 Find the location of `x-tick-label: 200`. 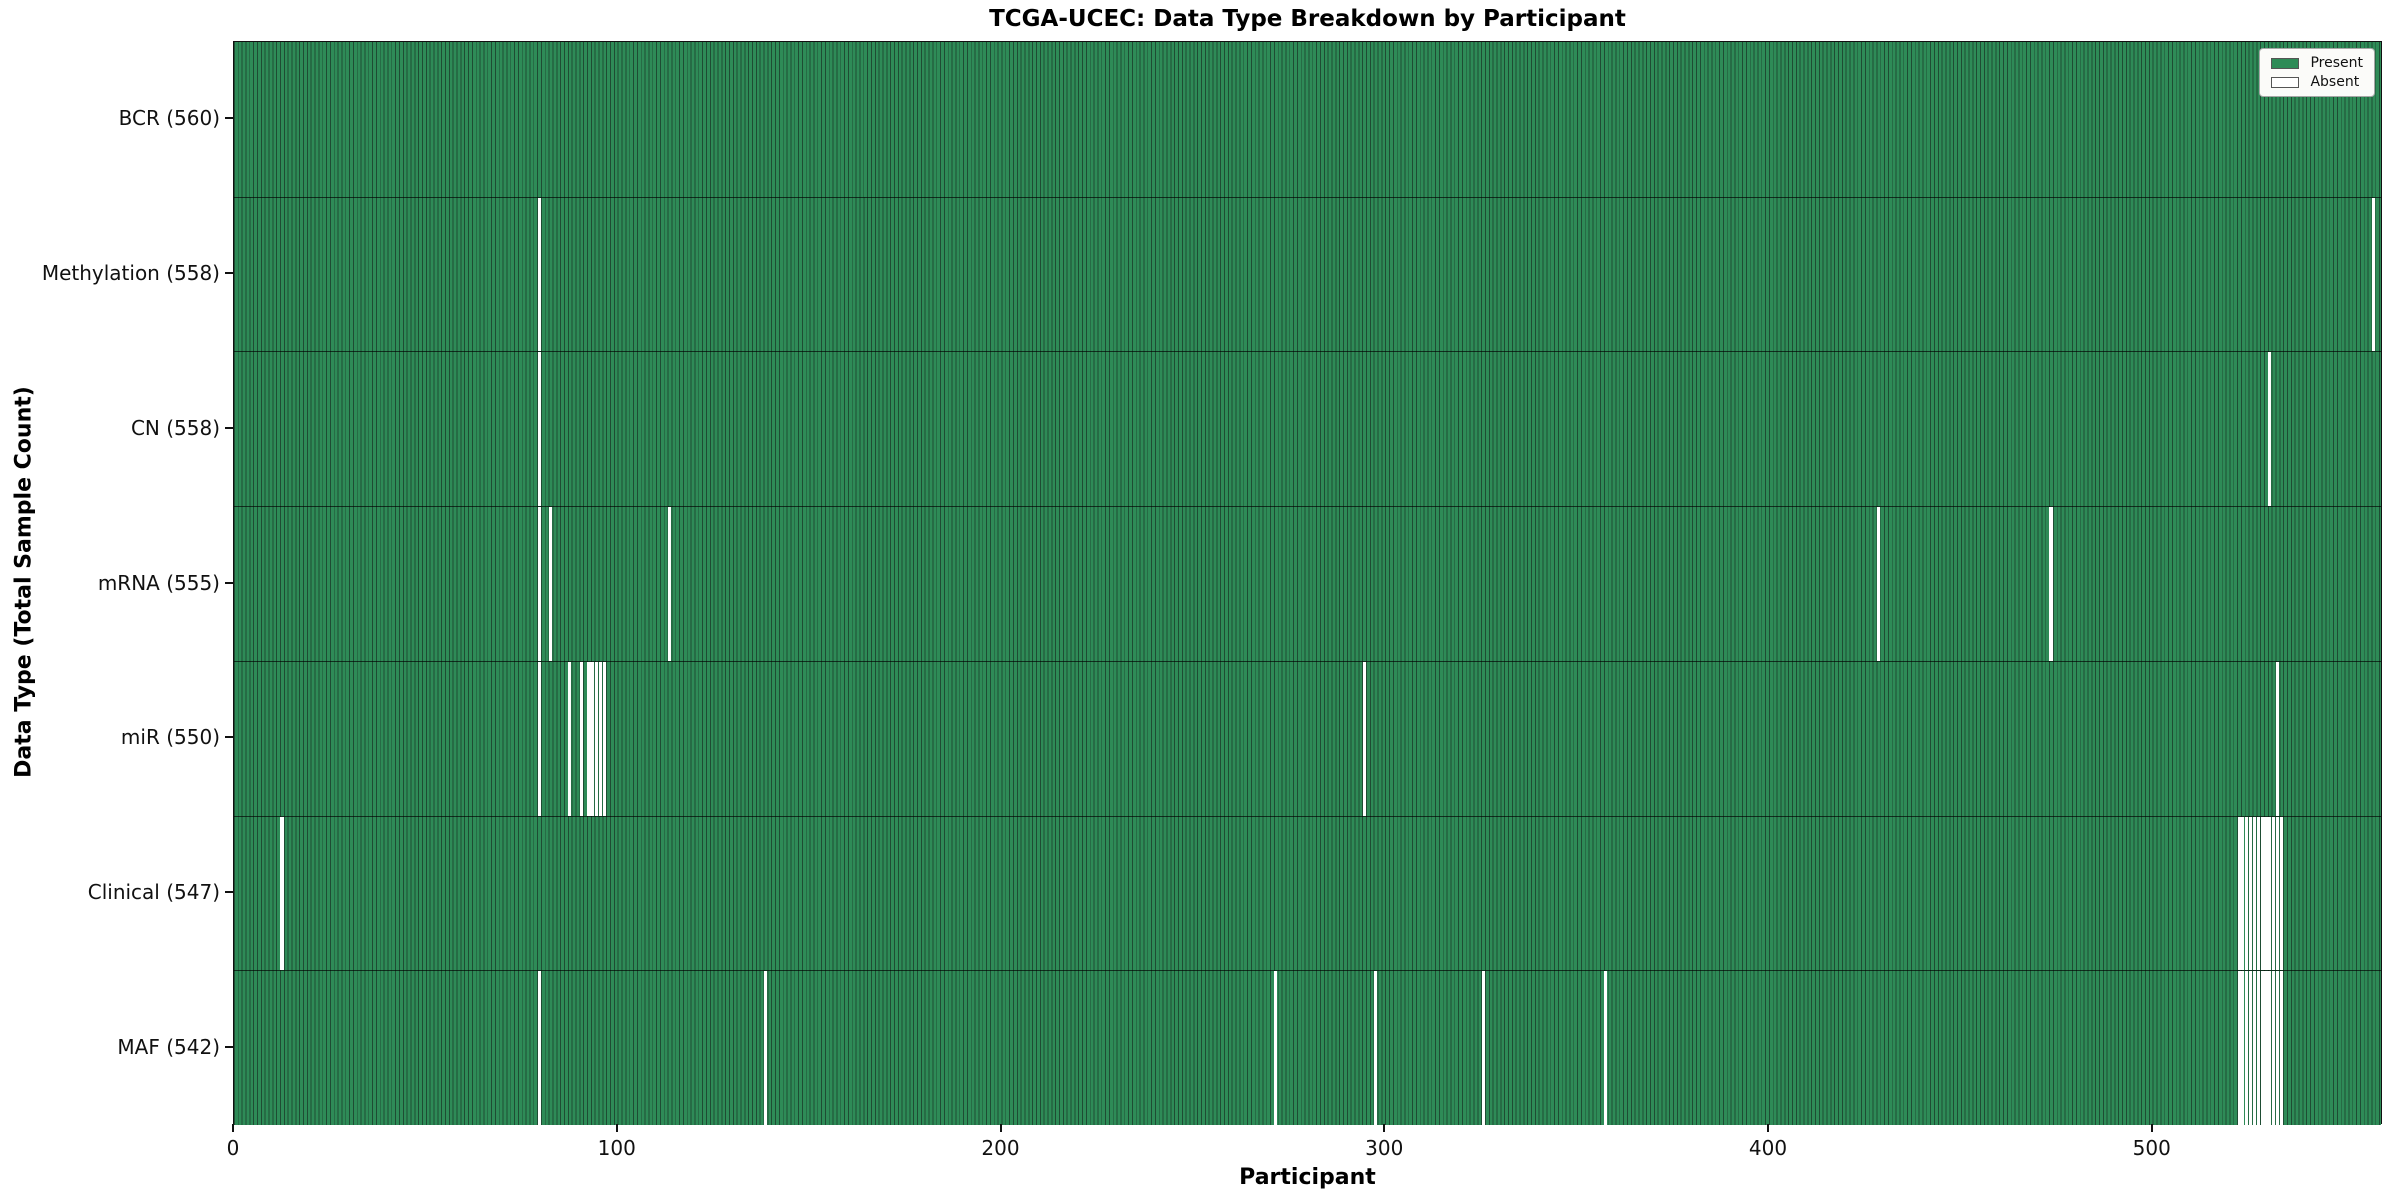

x-tick-label: 200 is located at coordinates (1000, 1148).